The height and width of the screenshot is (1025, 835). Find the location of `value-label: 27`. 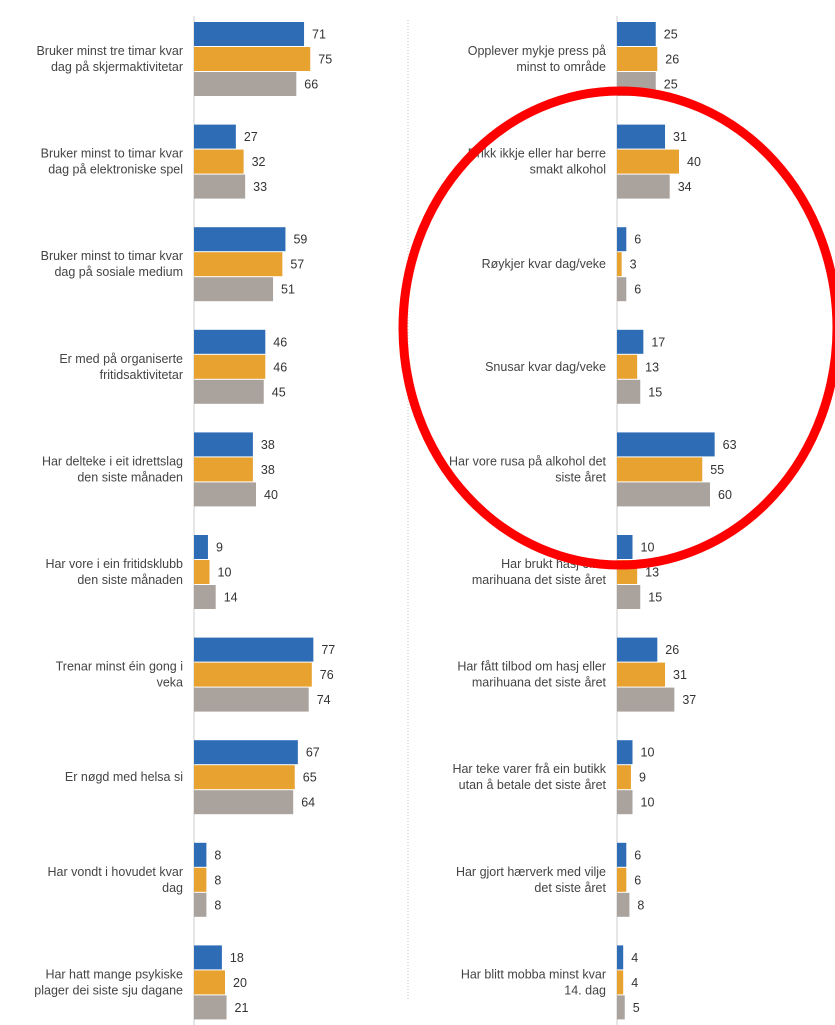

value-label: 27 is located at coordinates (251, 137).